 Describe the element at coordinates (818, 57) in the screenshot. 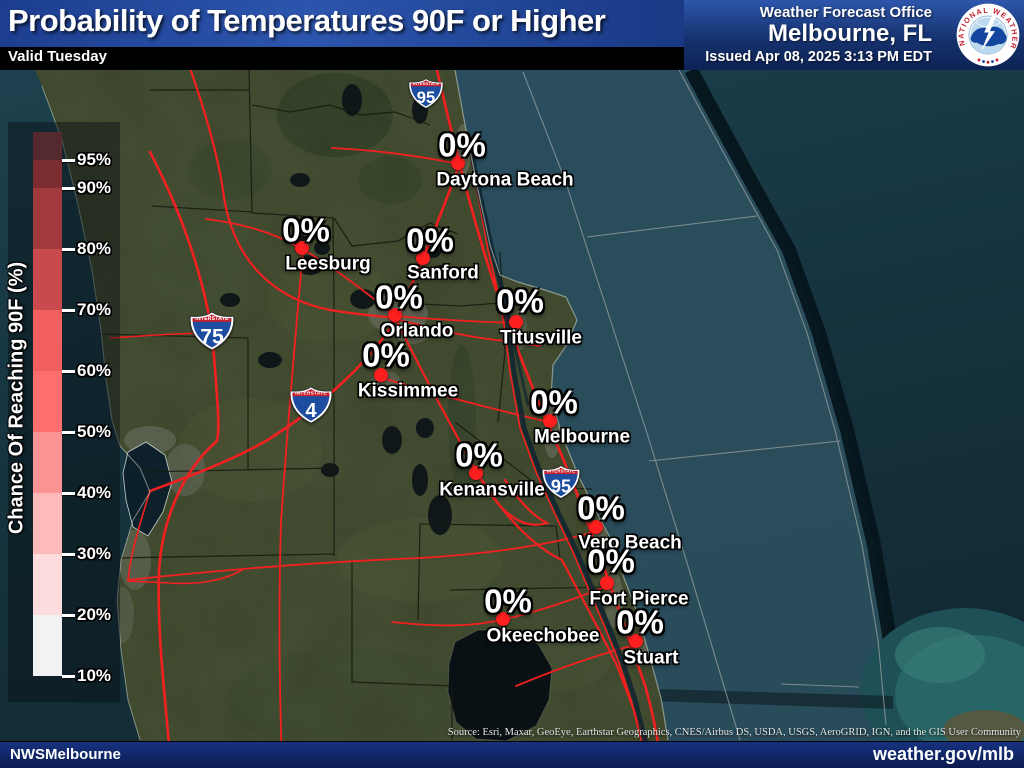

I see `issued-timestamp: Issued Apr 08, 2025 3:13 PM EDT` at that location.